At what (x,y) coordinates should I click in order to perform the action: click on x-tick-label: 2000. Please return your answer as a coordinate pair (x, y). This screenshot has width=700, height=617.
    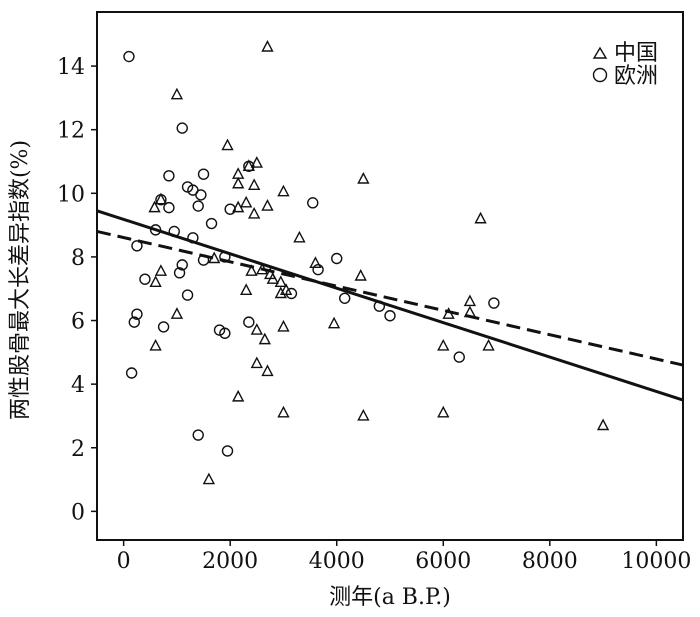
    Looking at the image, I should click on (230, 561).